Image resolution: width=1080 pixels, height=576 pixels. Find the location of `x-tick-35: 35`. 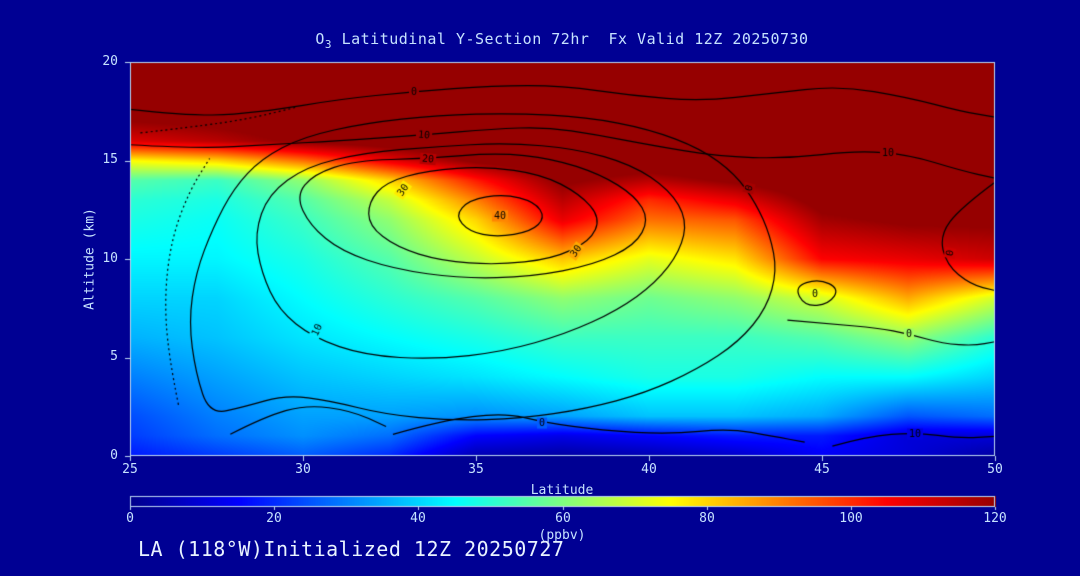

x-tick-35: 35 is located at coordinates (476, 469).